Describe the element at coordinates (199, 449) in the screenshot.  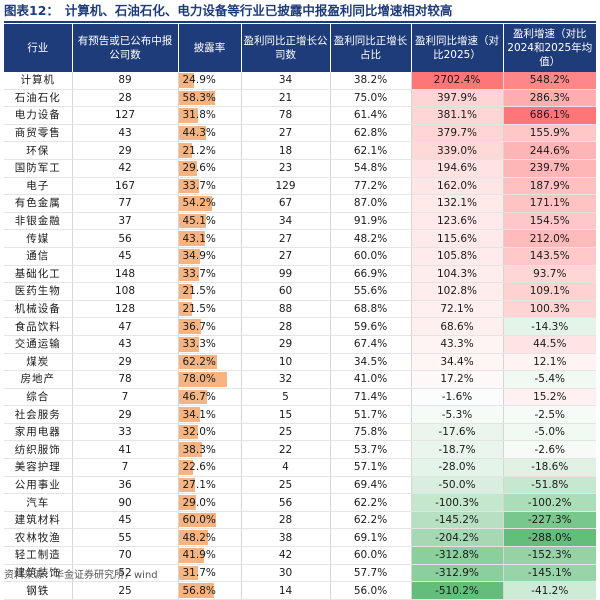
I see `disclosure-rate-value: 38.3%` at that location.